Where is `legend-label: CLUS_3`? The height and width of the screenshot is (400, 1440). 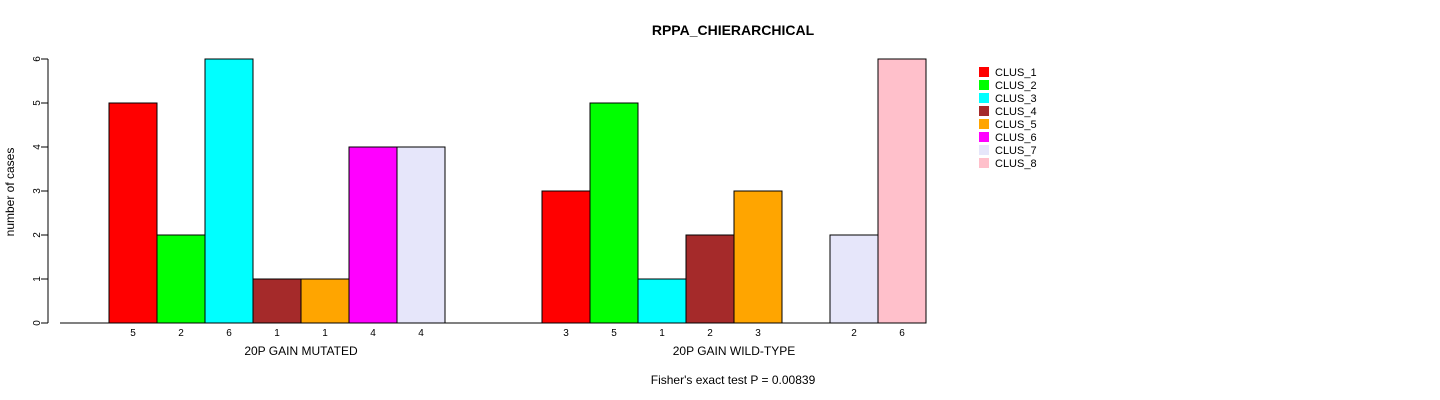 legend-label: CLUS_3 is located at coordinates (1016, 99).